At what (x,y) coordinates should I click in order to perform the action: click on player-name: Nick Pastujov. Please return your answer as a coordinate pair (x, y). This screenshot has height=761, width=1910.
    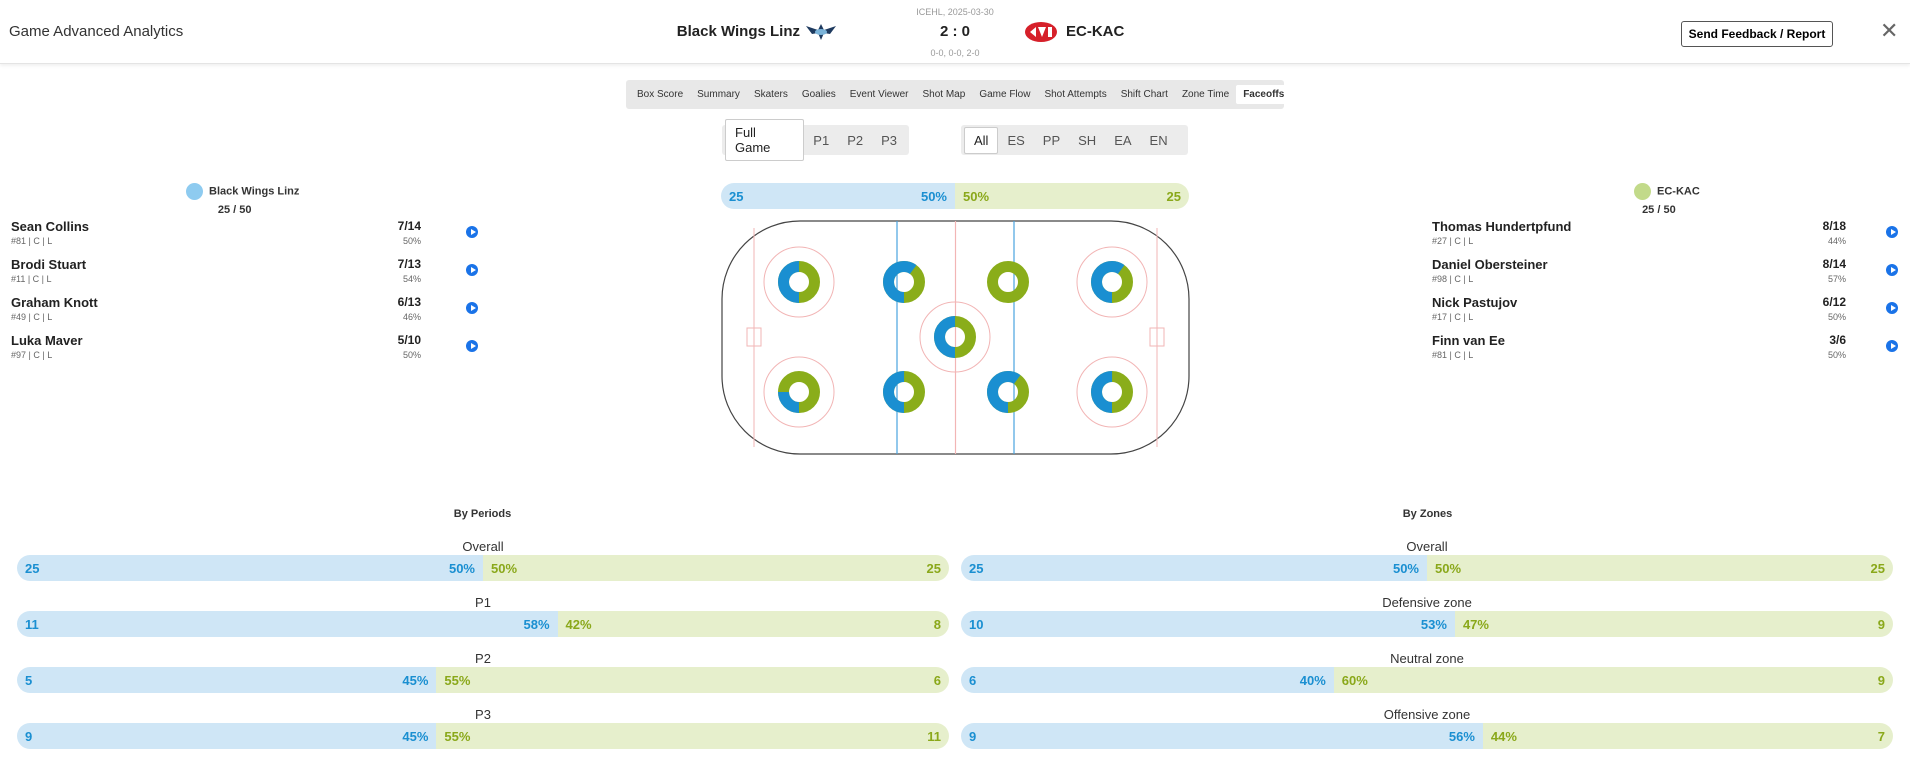
    Looking at the image, I should click on (1475, 302).